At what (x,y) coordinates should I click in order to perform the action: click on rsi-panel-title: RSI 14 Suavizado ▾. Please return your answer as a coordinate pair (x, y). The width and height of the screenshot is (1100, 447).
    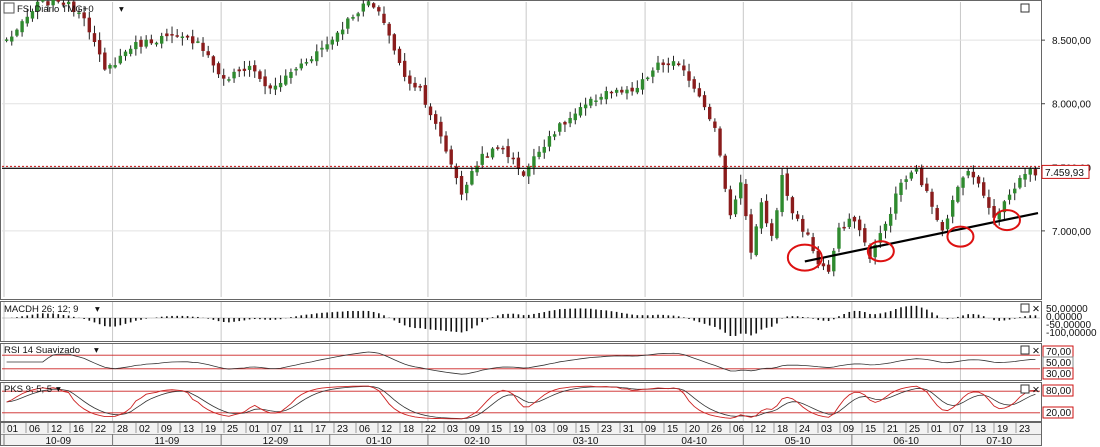
    Looking at the image, I should click on (51, 350).